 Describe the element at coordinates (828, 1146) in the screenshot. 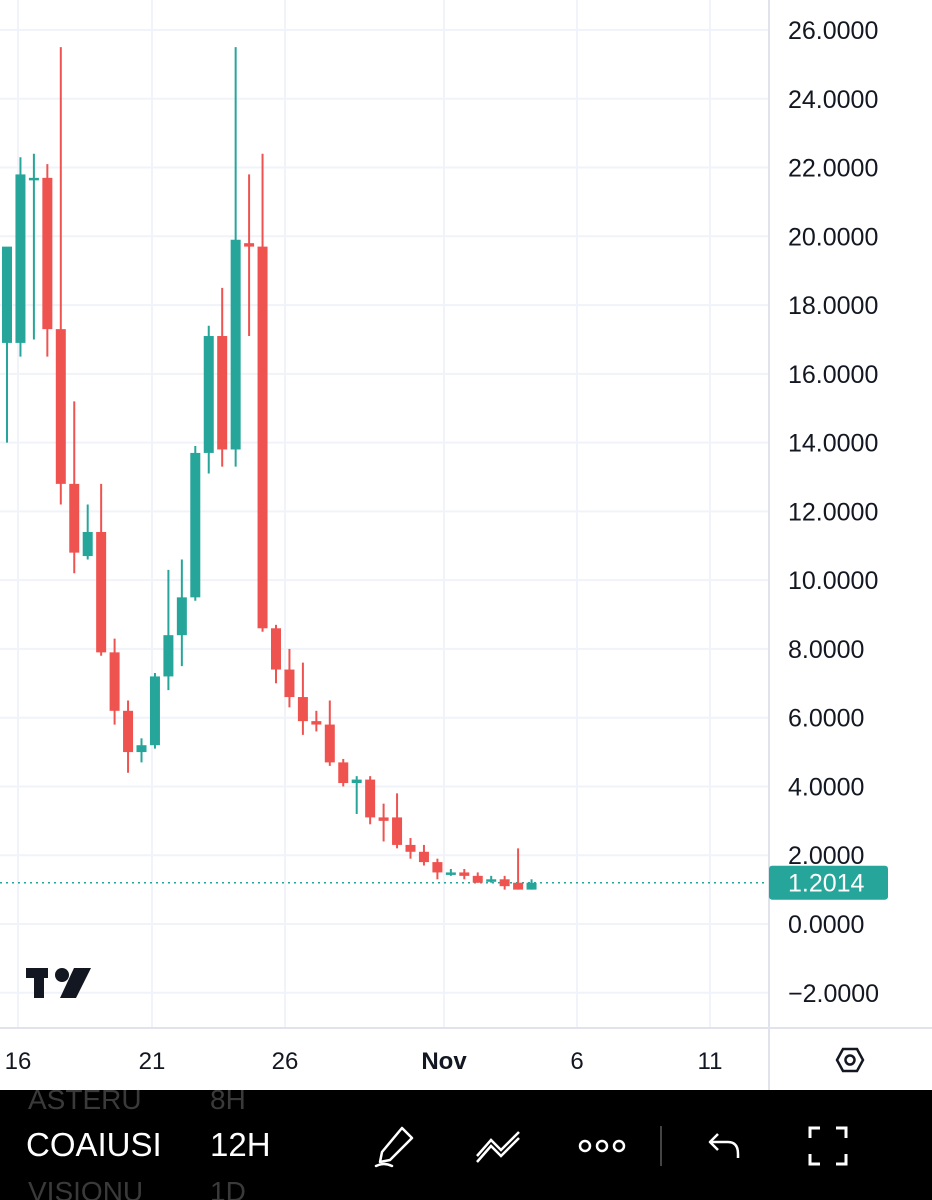

I see `fullscreen-icon` at that location.